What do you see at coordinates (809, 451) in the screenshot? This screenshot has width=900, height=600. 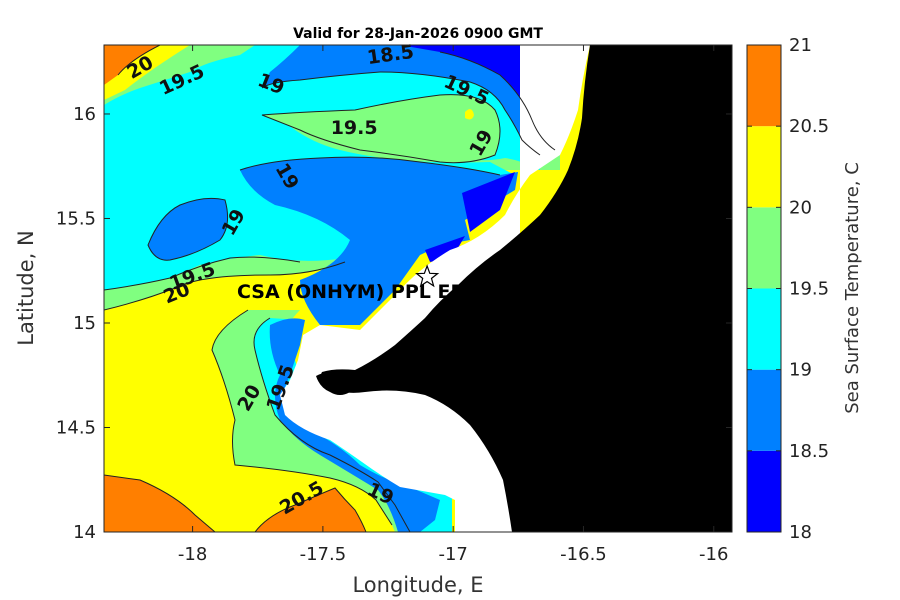 I see `colorbar-tick-label: 18.5` at bounding box center [809, 451].